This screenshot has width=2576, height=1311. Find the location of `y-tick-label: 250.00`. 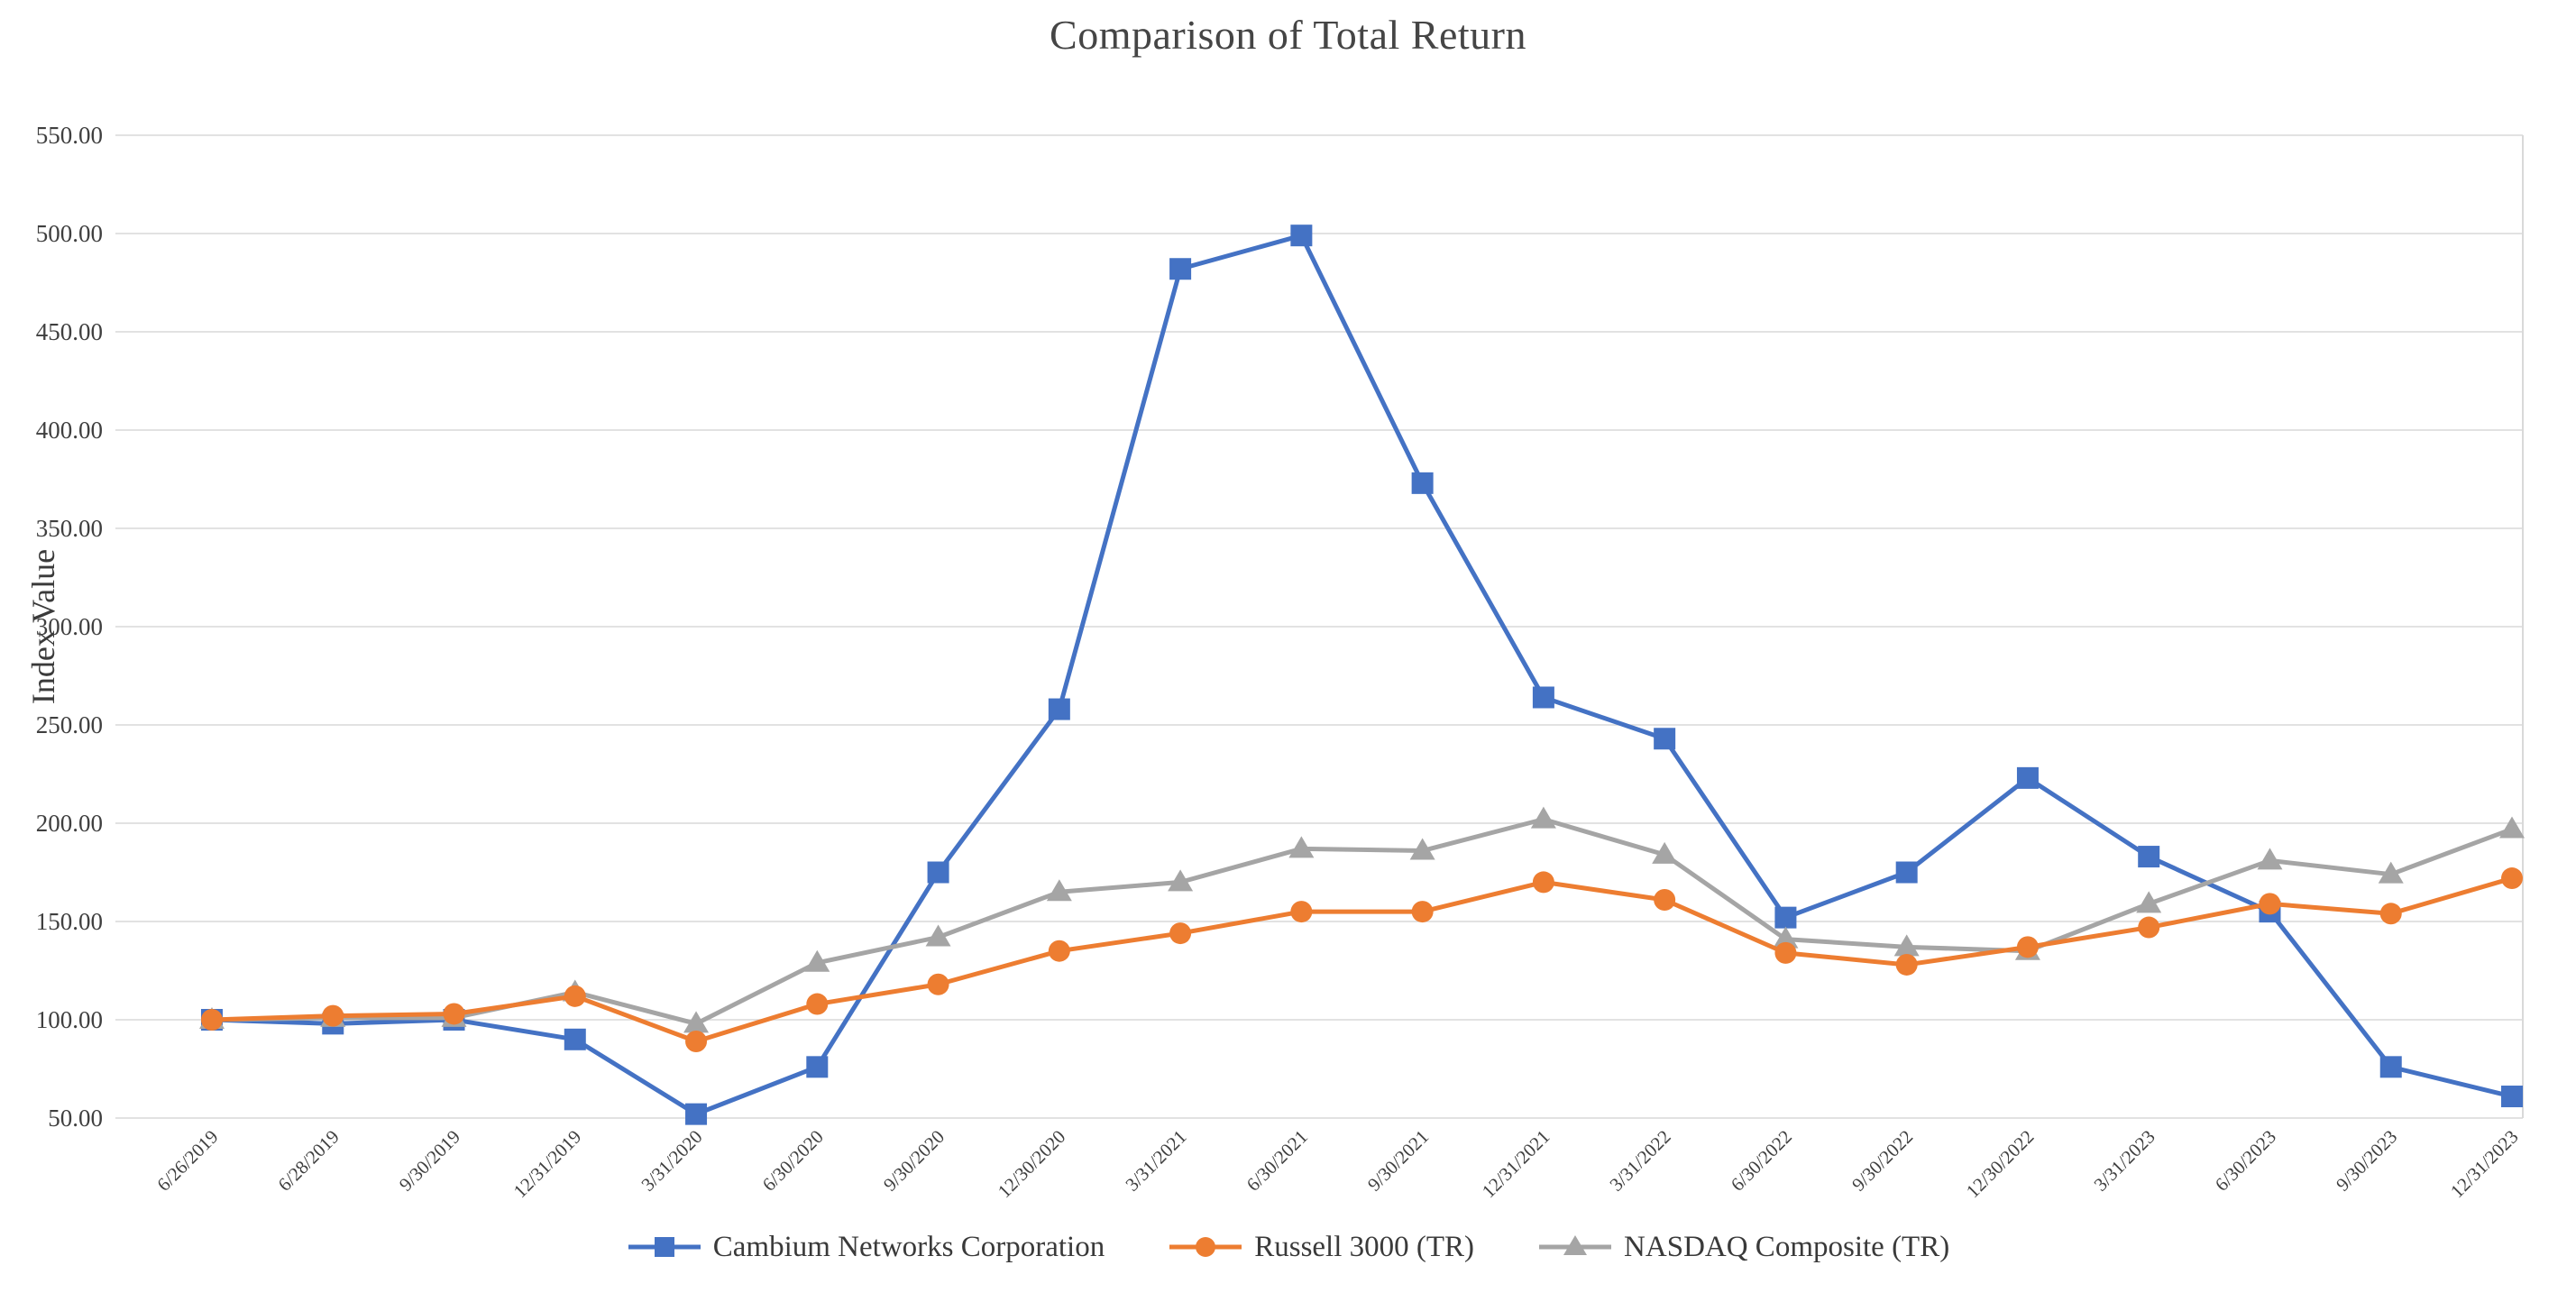

y-tick-label: 250.00 is located at coordinates (69, 724).